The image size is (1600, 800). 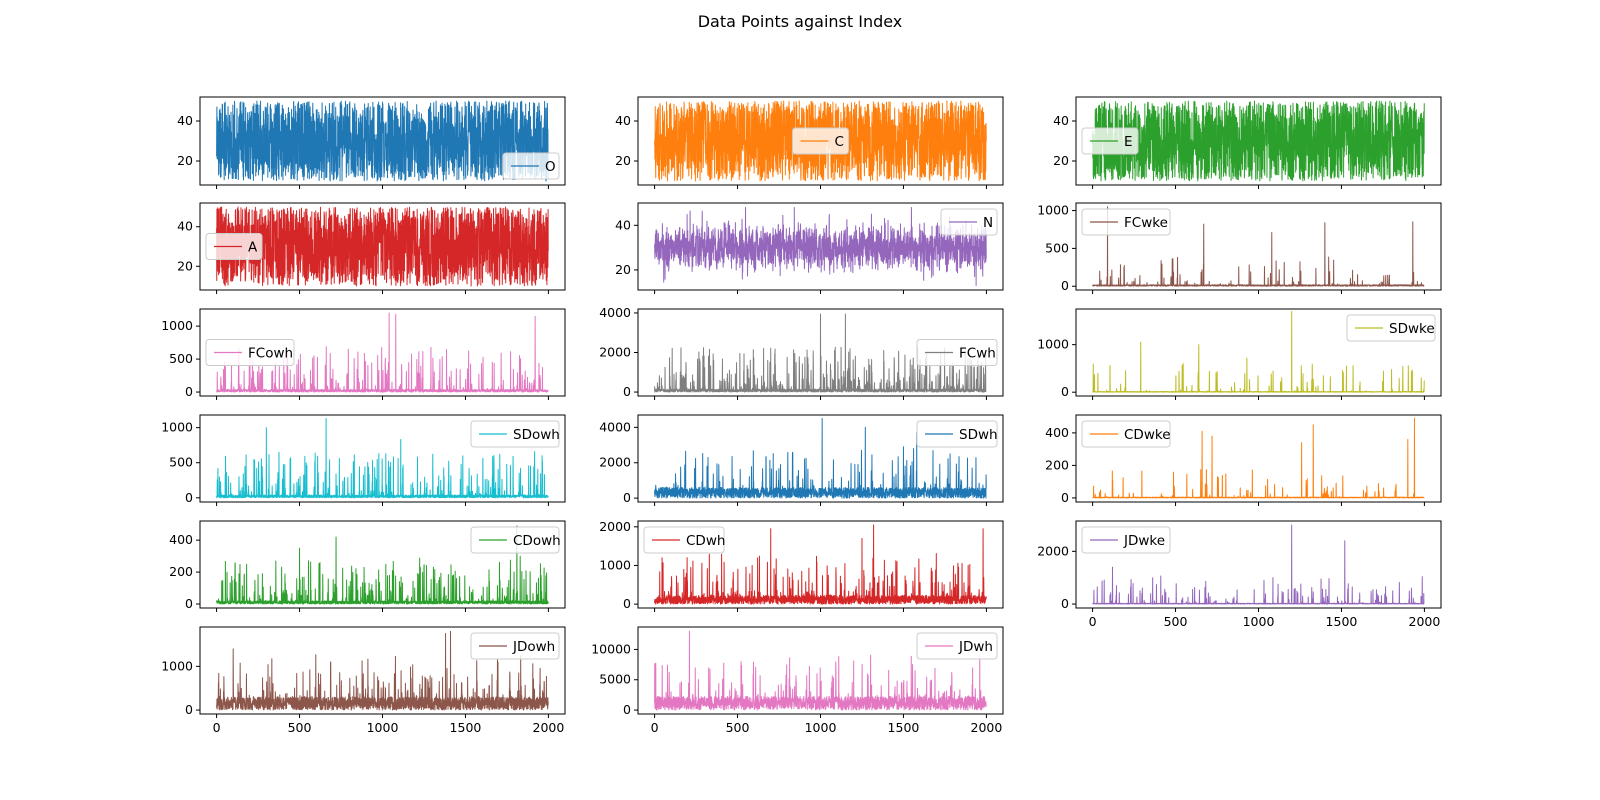 What do you see at coordinates (839, 142) in the screenshot?
I see `legend-label: C` at bounding box center [839, 142].